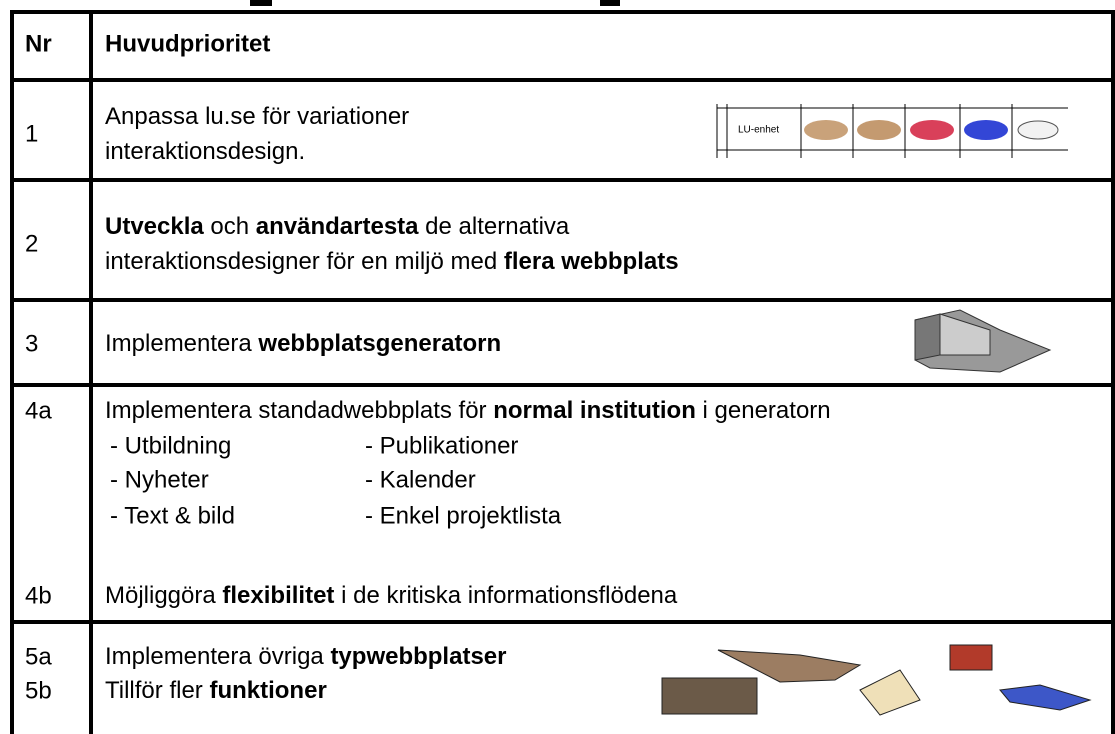 The height and width of the screenshot is (734, 1115). I want to click on header-nr: Nr, so click(38, 43).